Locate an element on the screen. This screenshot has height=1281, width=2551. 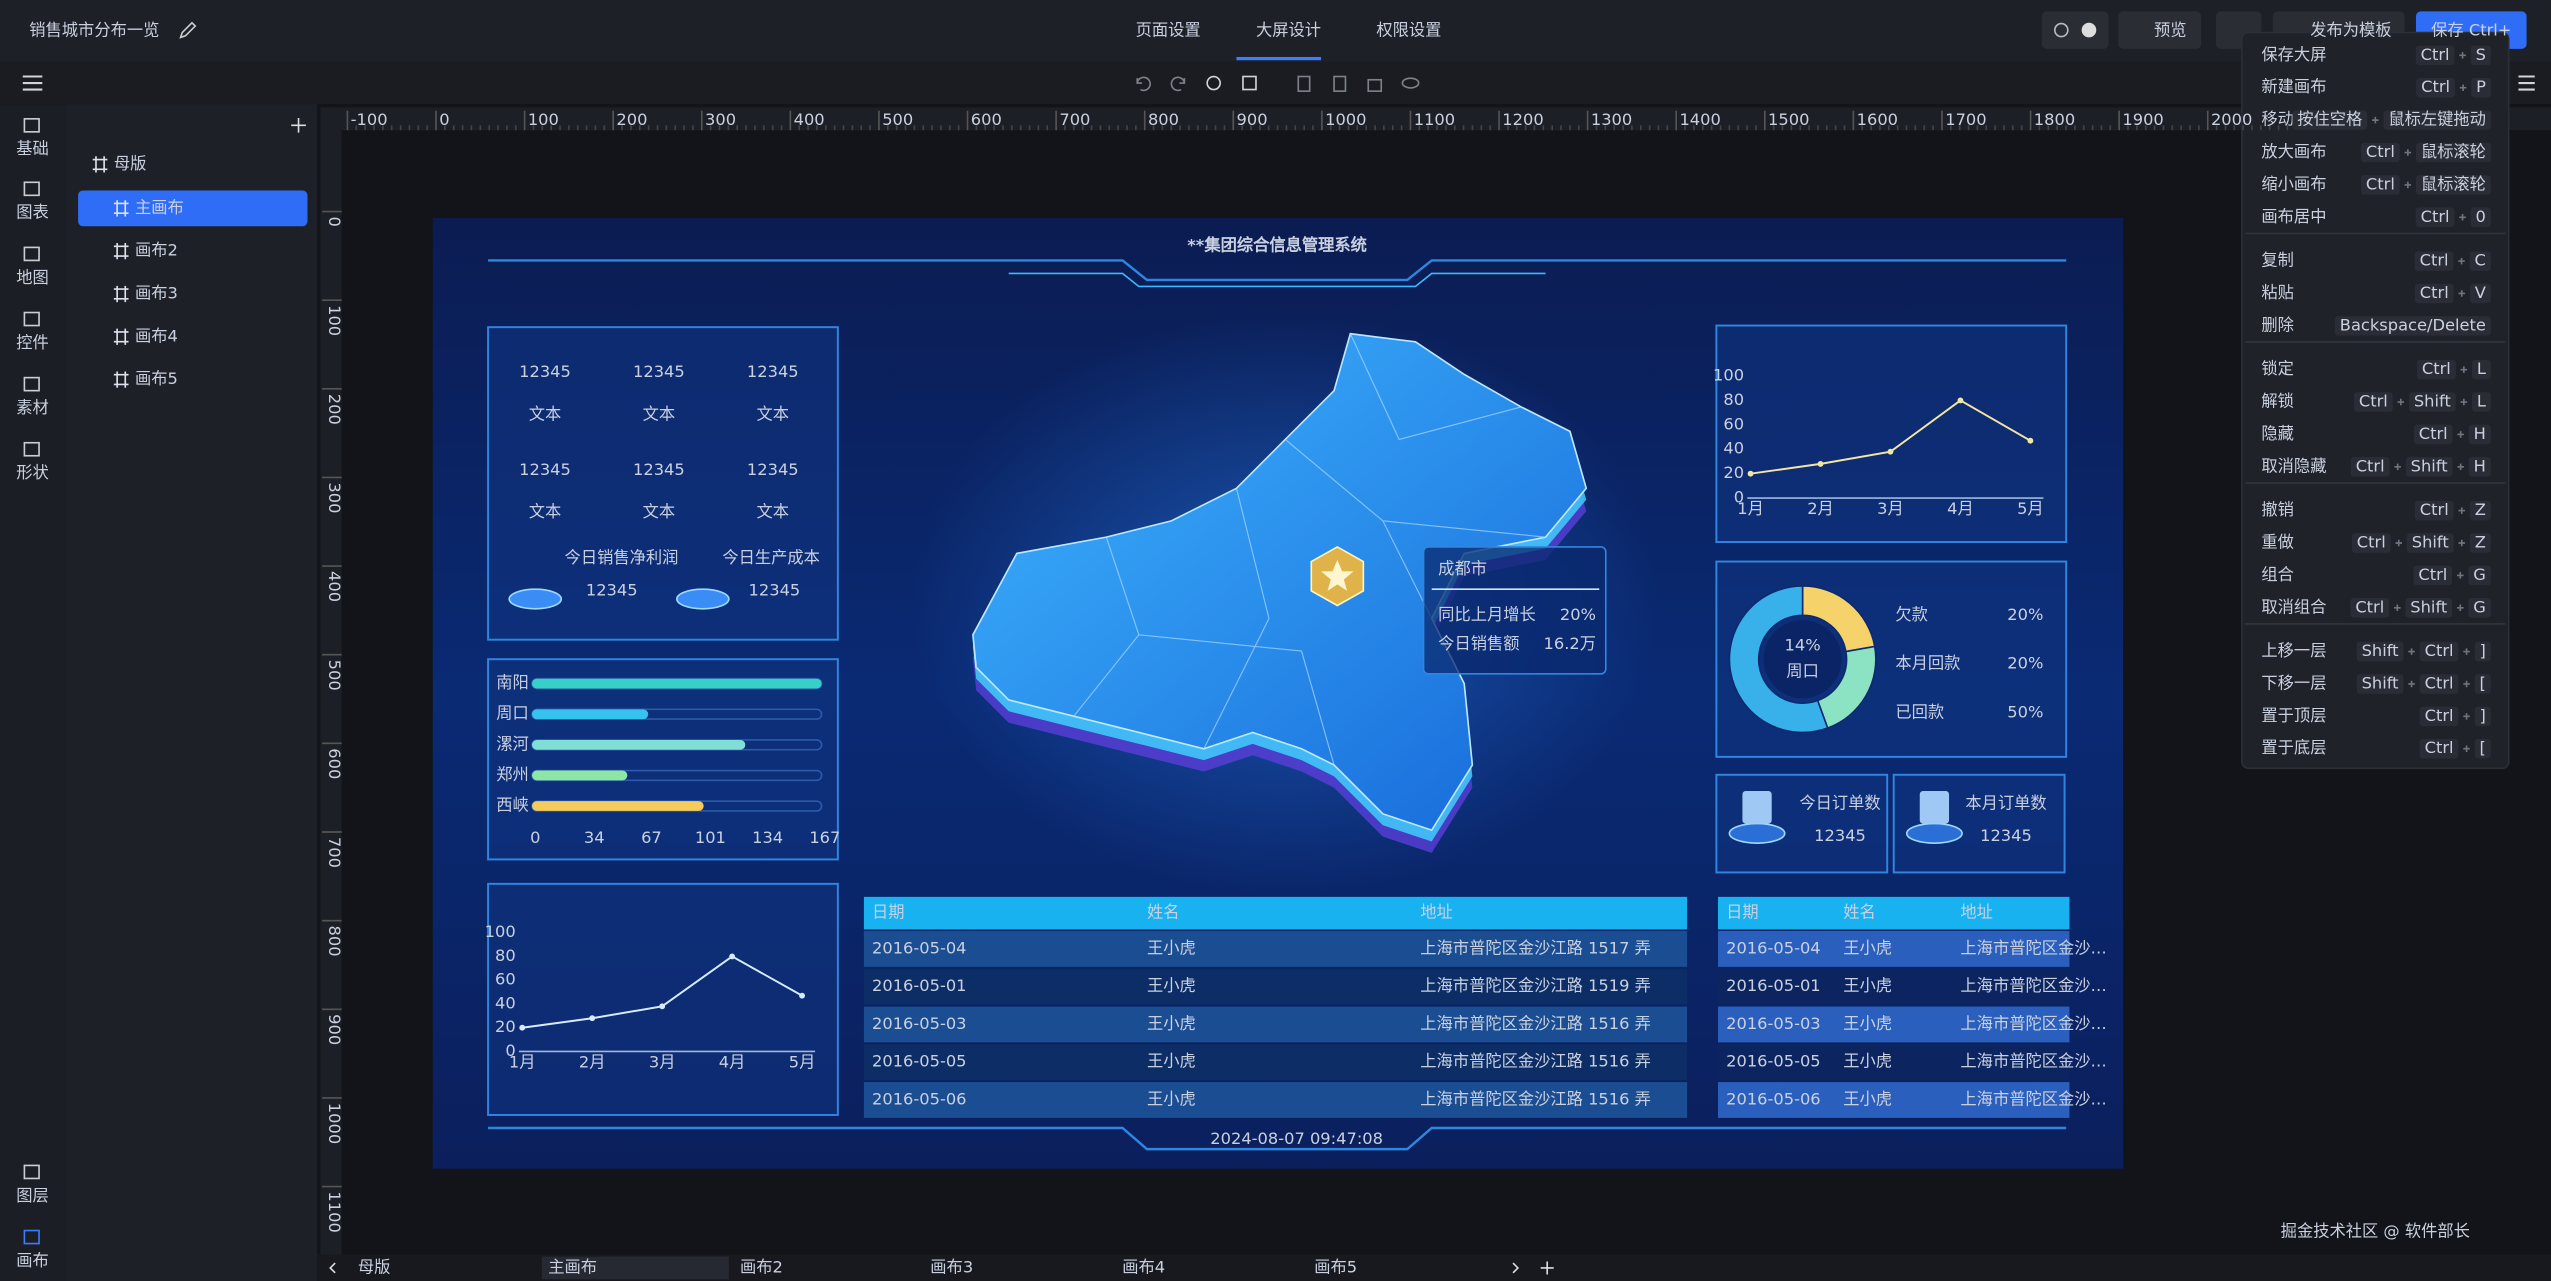
hand-icon is located at coordinates (1213, 83).